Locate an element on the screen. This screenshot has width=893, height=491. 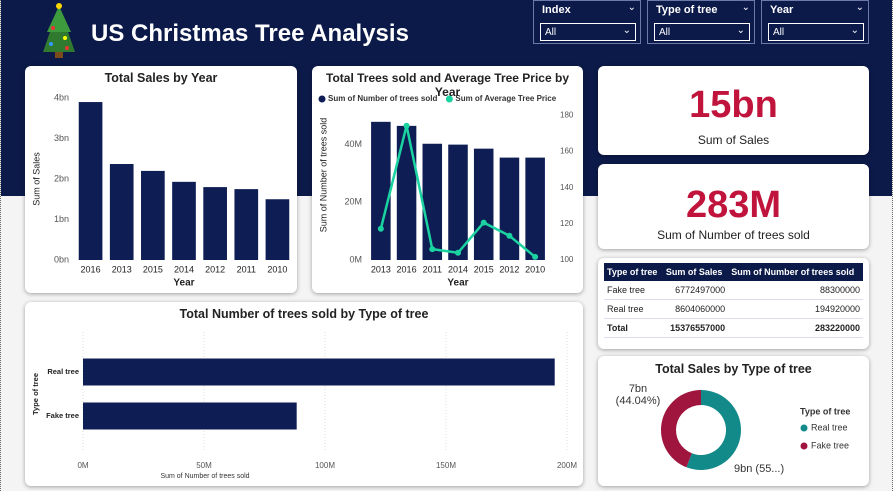
x-tick-label: 2013 is located at coordinates (122, 269).